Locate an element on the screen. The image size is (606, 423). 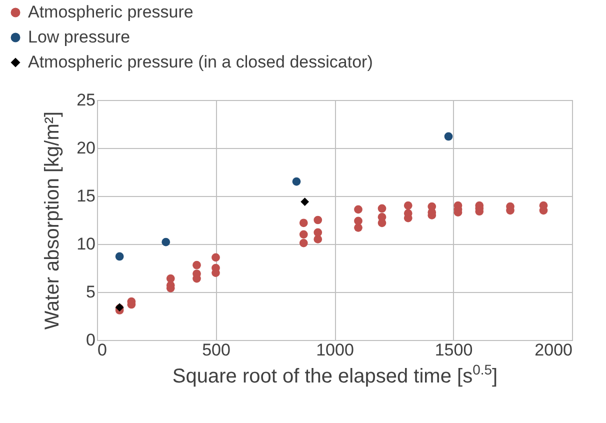
legend-label: Atmospheric pressure is located at coordinates (111, 12).